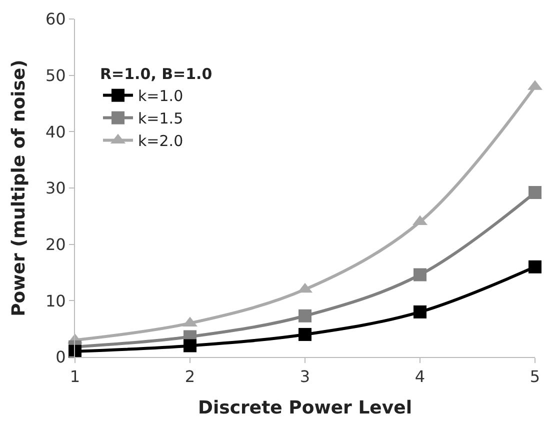 Image resolution: width=550 pixels, height=427 pixels. What do you see at coordinates (305, 376) in the screenshot?
I see `x-tick-label: 3` at bounding box center [305, 376].